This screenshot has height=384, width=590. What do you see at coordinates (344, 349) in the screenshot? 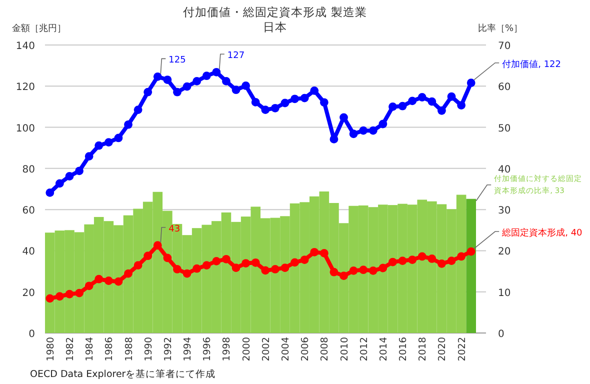
I see `x-tick-label: 2010` at bounding box center [344, 349].